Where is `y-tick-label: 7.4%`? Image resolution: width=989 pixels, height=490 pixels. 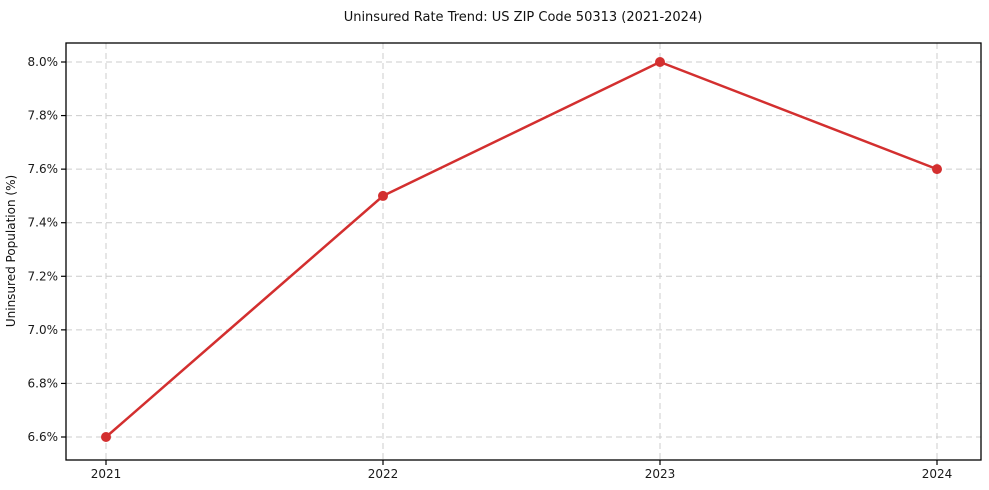 y-tick-label: 7.4% is located at coordinates (43, 223).